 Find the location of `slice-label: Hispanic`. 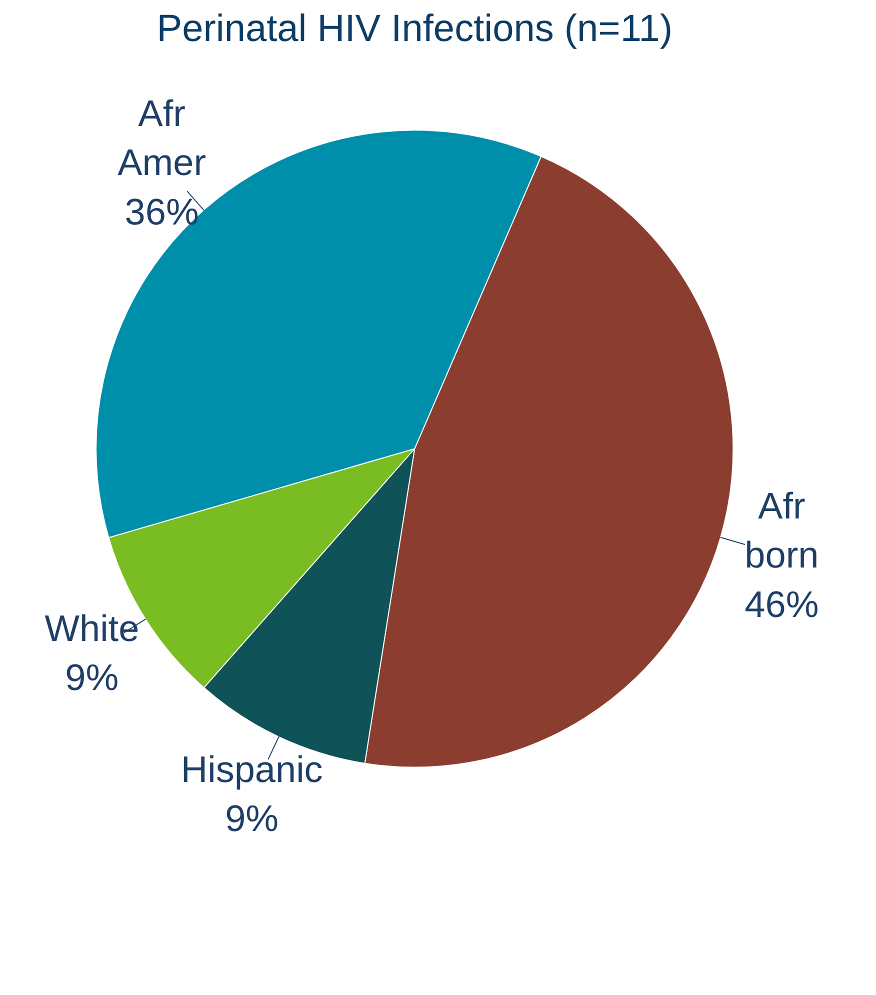

slice-label: Hispanic is located at coordinates (251, 769).